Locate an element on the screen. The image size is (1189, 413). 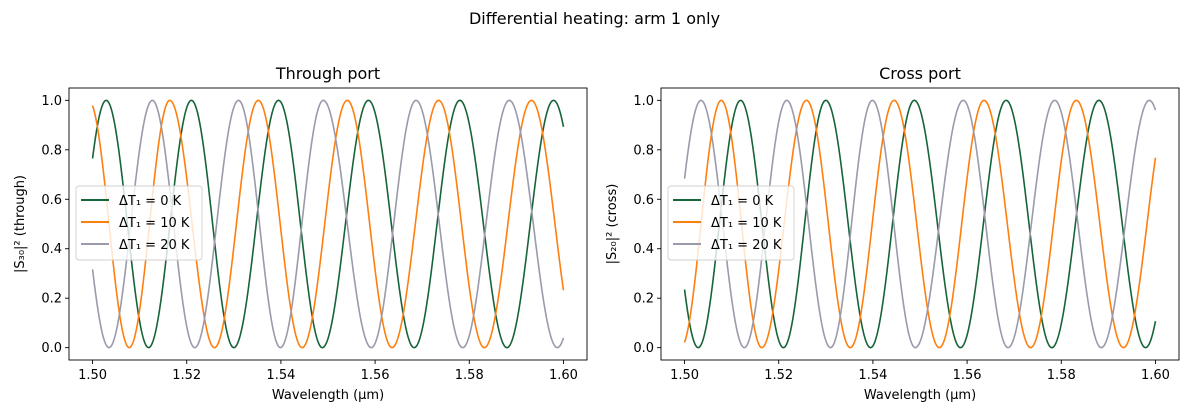
figure-title: Differential heating: arm 1 only is located at coordinates (594, 18).